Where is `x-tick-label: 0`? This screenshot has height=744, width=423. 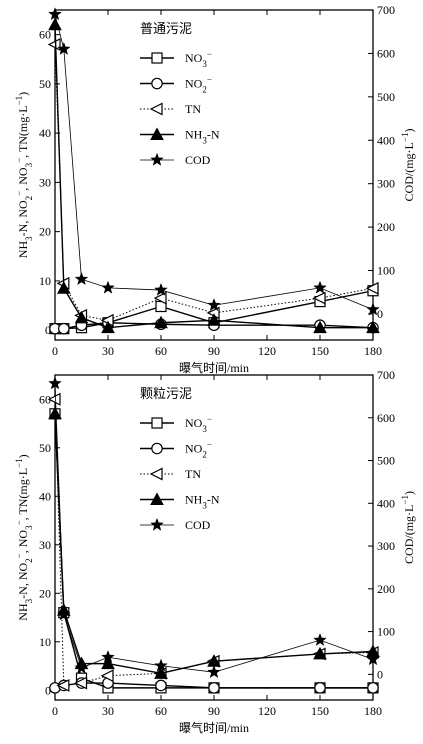 x-tick-label: 0 is located at coordinates (55, 351).